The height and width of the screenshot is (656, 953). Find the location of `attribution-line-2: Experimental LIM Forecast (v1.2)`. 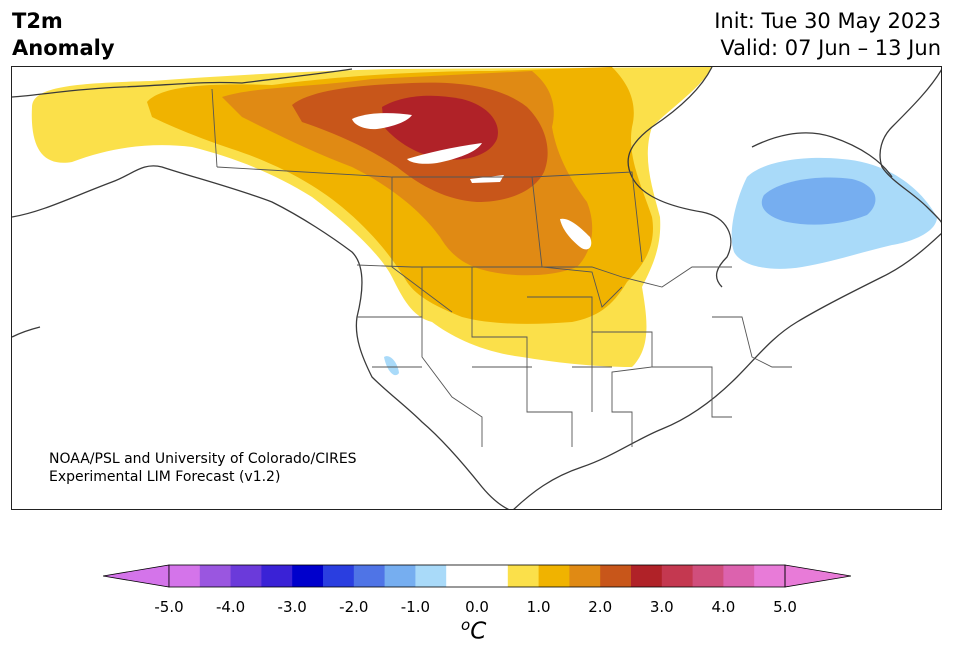

attribution-line-2: Experimental LIM Forecast (v1.2) is located at coordinates (165, 477).